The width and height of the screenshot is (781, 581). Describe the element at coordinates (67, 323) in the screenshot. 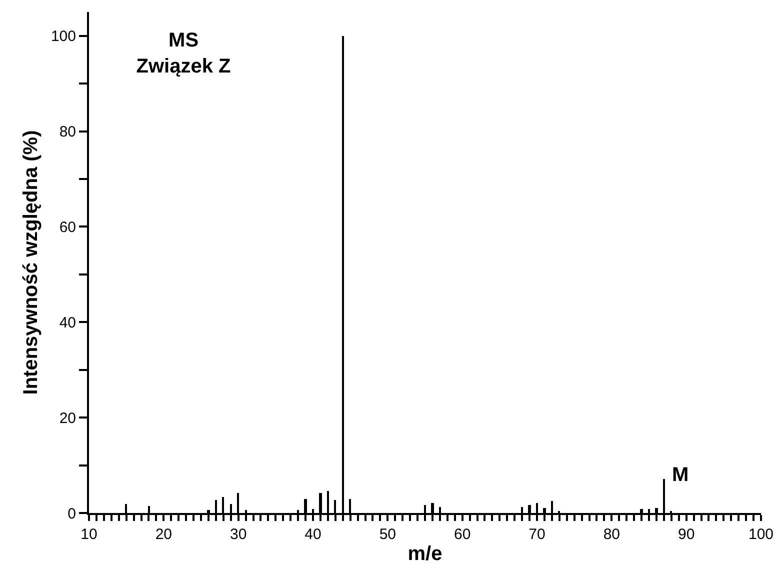

I see `y-tick-label: 40` at that location.